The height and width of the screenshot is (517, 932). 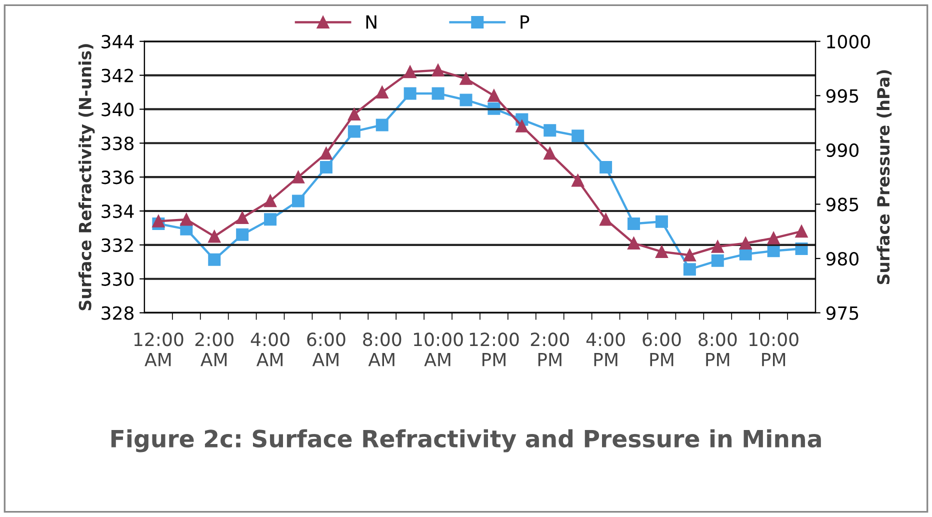 What do you see at coordinates (326, 349) in the screenshot?
I see `x-tick-label: 6:00 AM` at bounding box center [326, 349].